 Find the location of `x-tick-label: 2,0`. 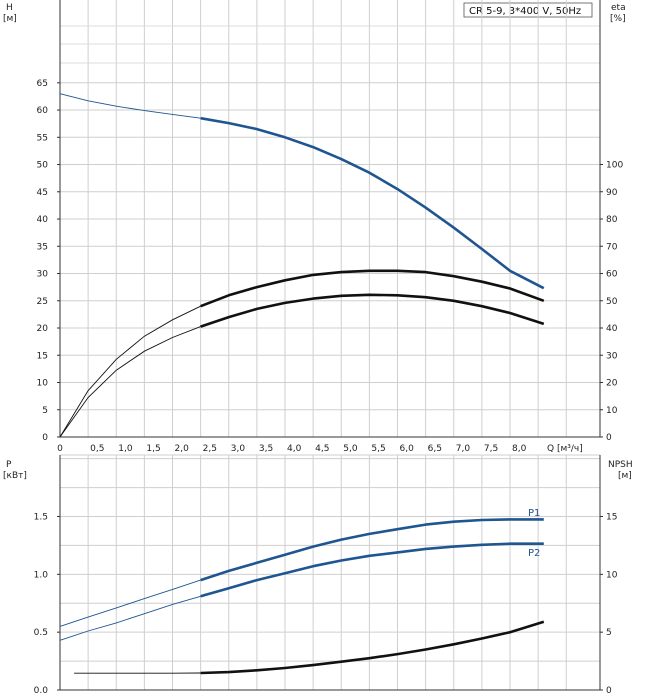

x-tick-label: 2,0 is located at coordinates (182, 449).